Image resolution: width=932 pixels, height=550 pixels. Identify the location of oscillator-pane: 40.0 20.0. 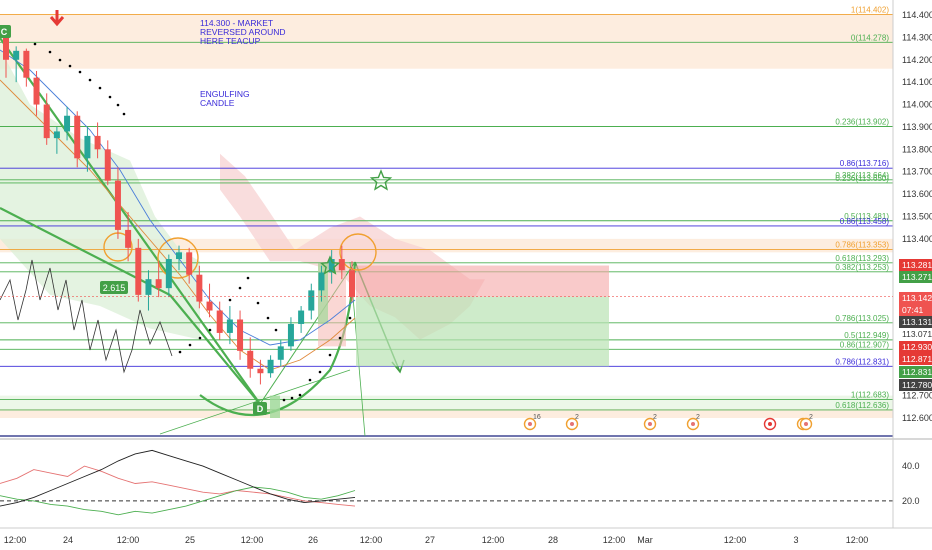
(466, 477).